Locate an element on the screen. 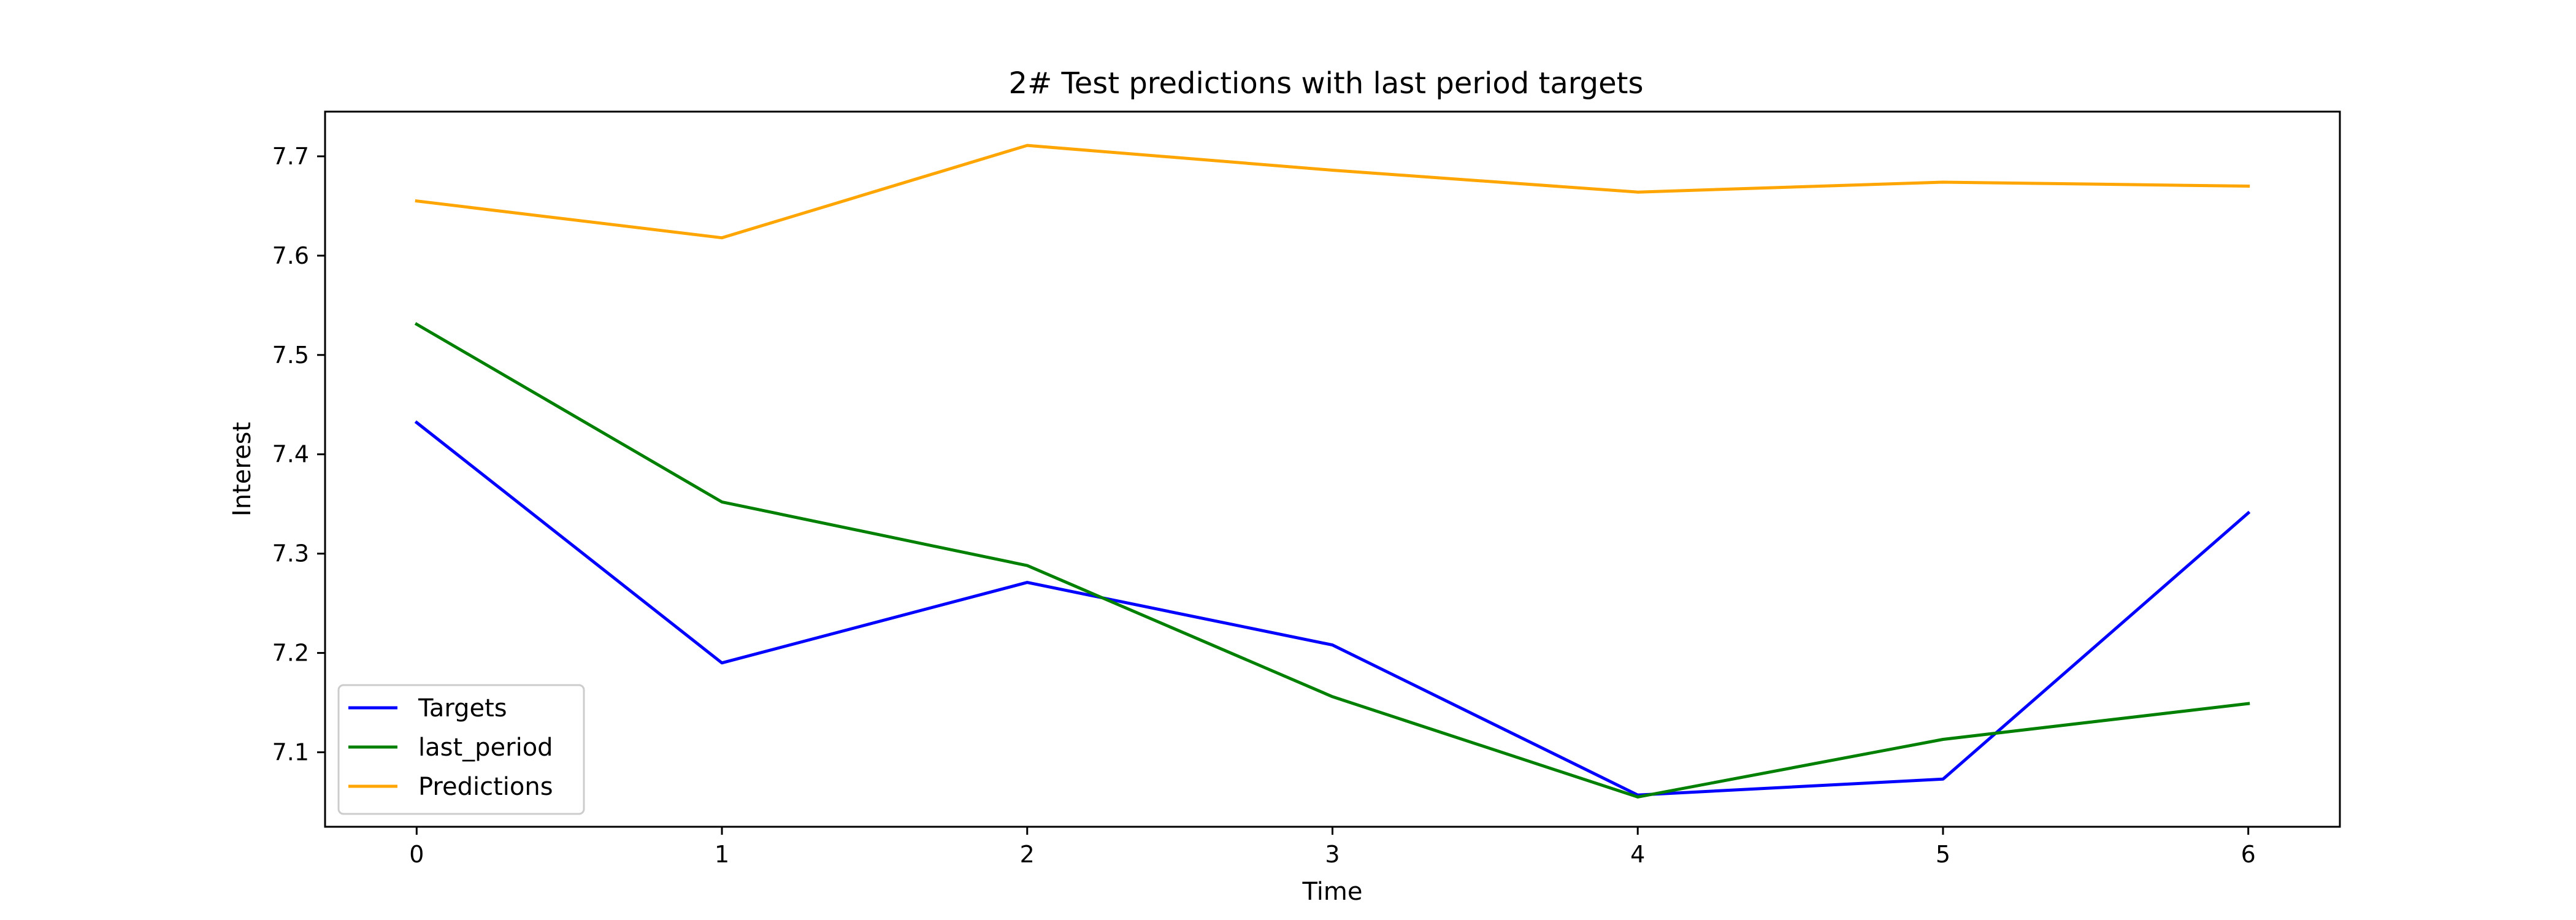 This screenshot has height=920, width=2576. x-tick-label: 3 is located at coordinates (1332, 854).